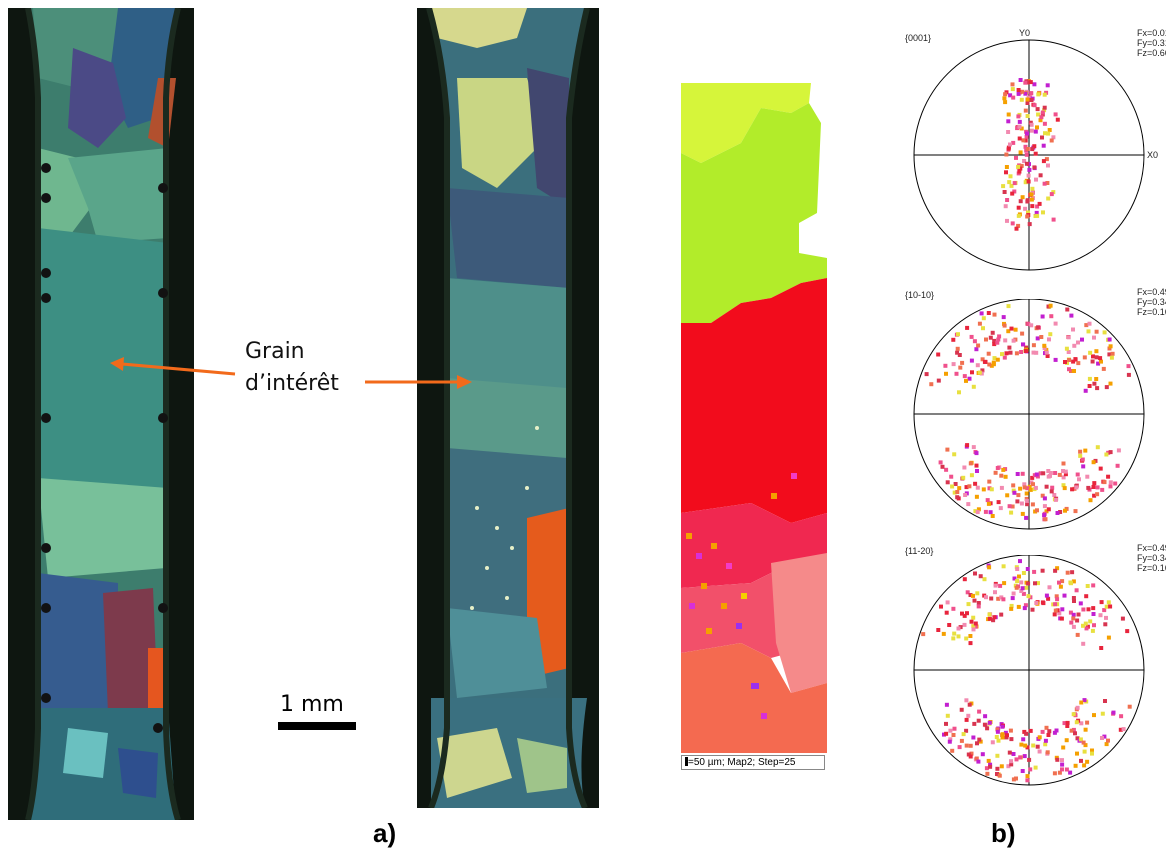 This screenshot has width=1166, height=867. Describe the element at coordinates (310, 368) in the screenshot. I see `grain-of-interest-label: Grain d’intérêt` at that location.